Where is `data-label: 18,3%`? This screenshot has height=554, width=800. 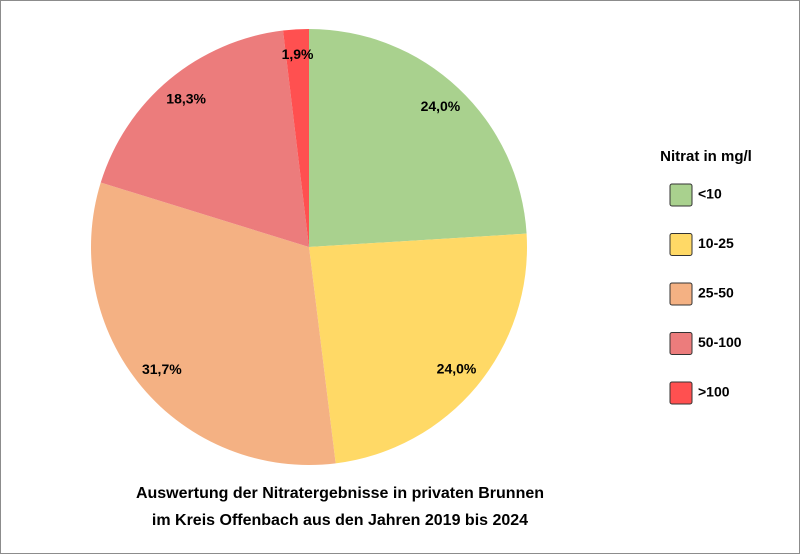
data-label: 18,3% is located at coordinates (186, 98).